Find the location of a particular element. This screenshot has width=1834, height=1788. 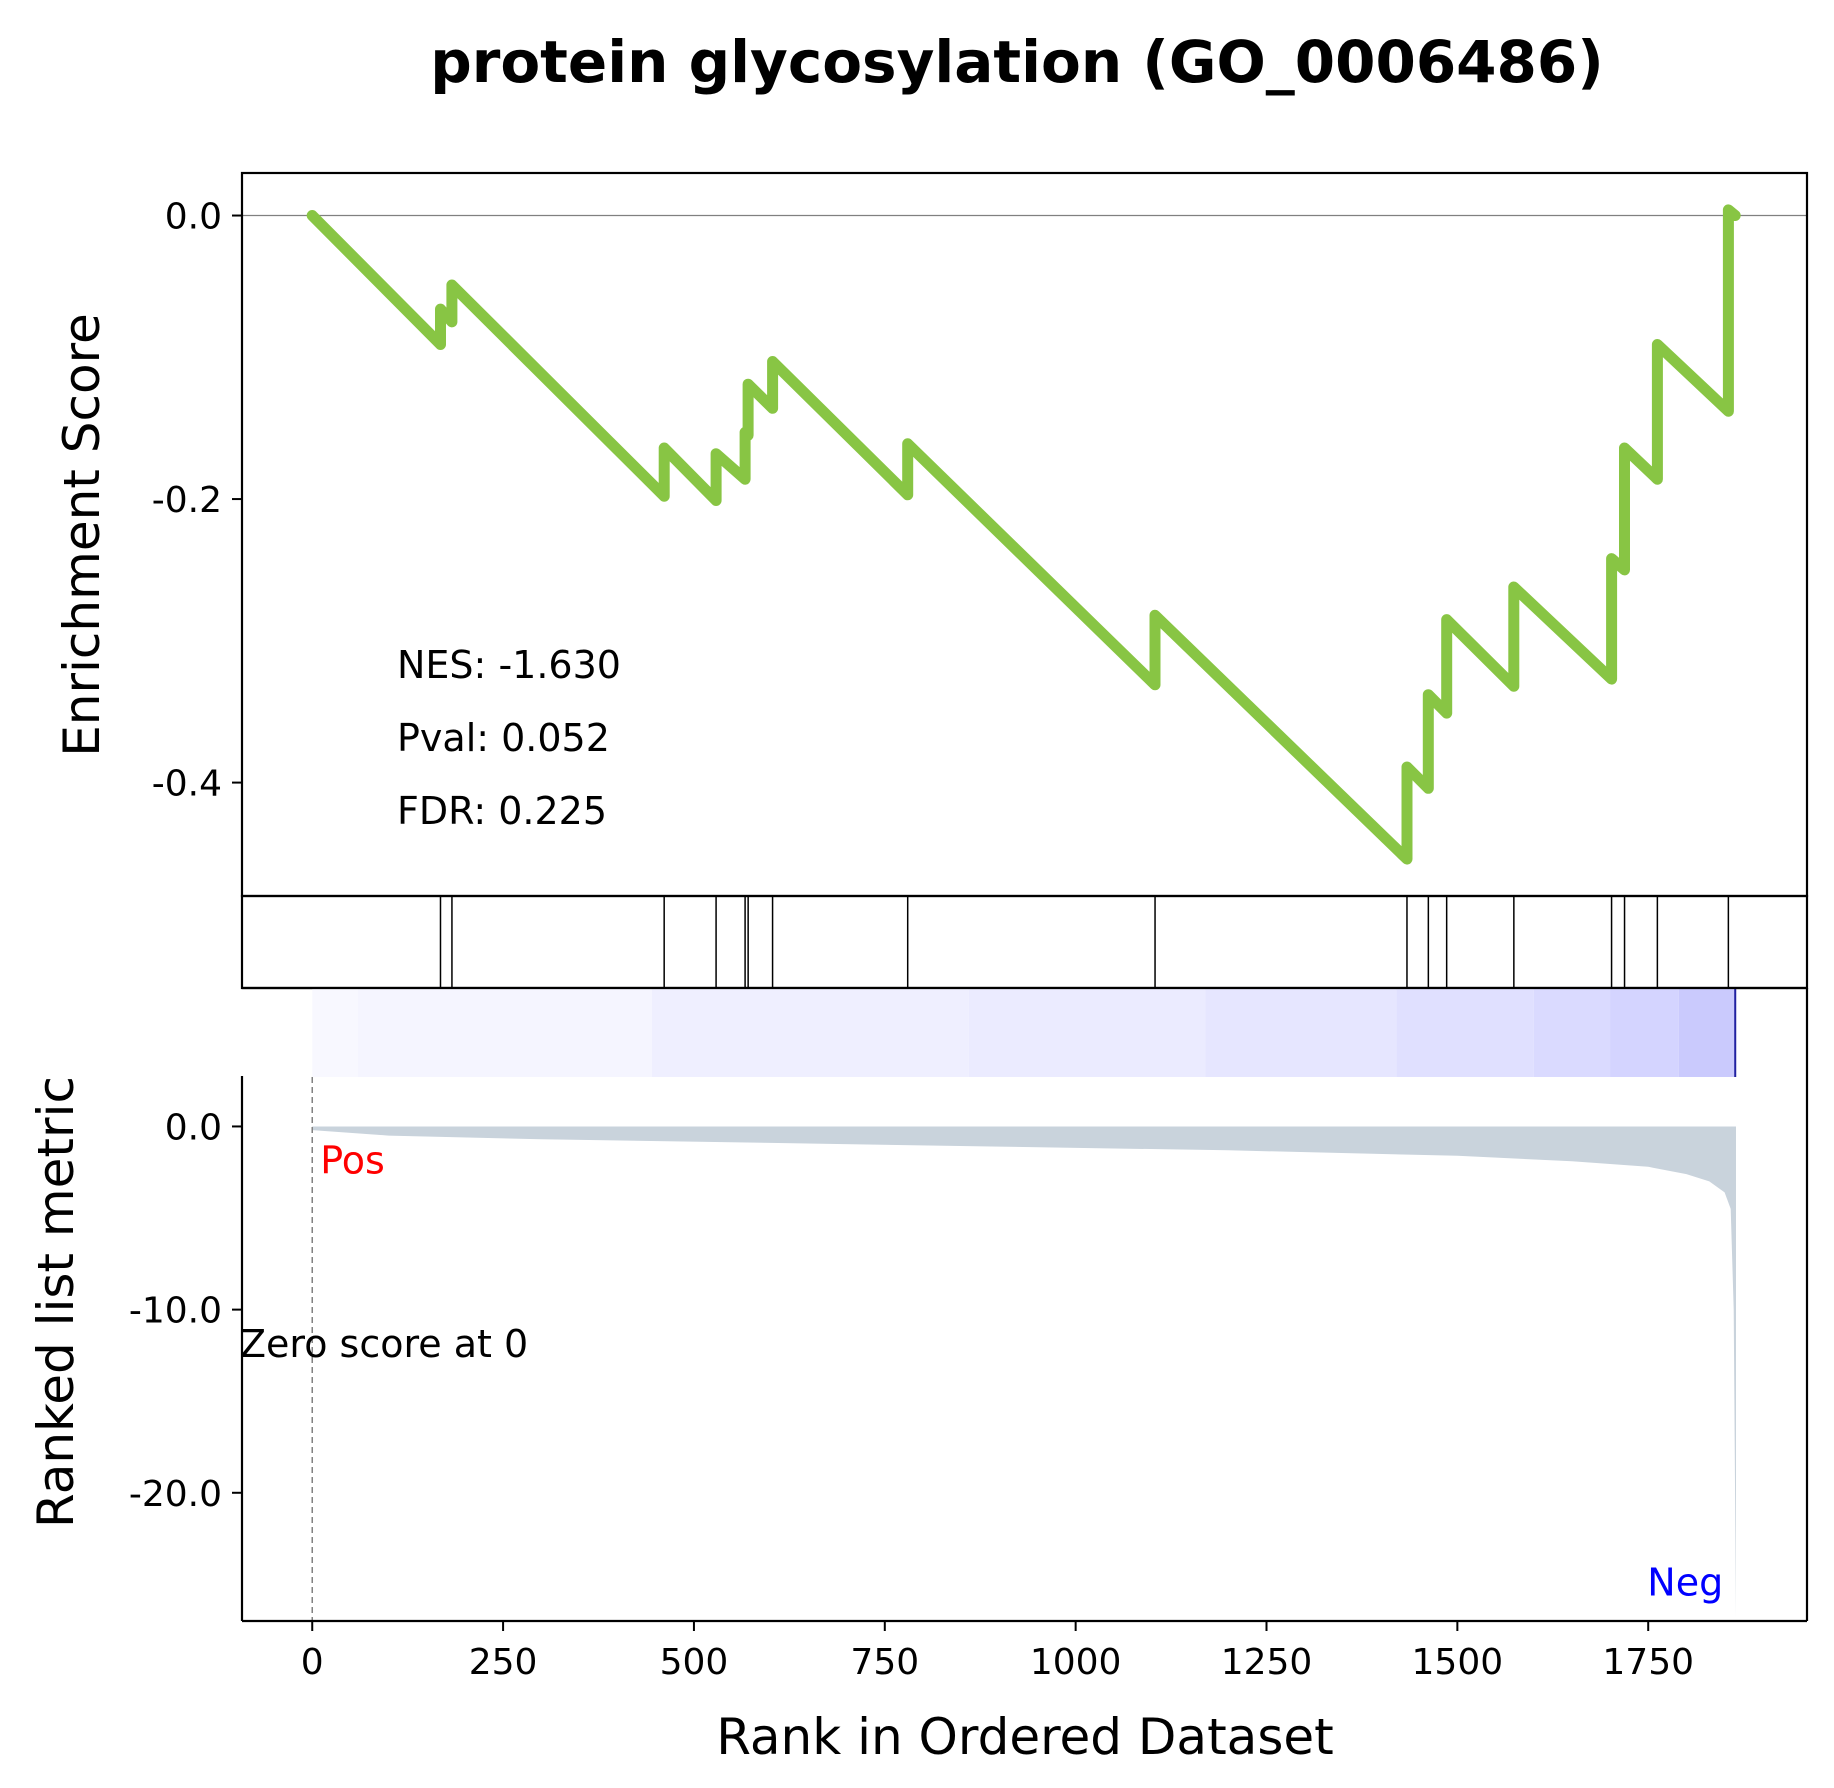

hits-panel is located at coordinates (1024, 942).